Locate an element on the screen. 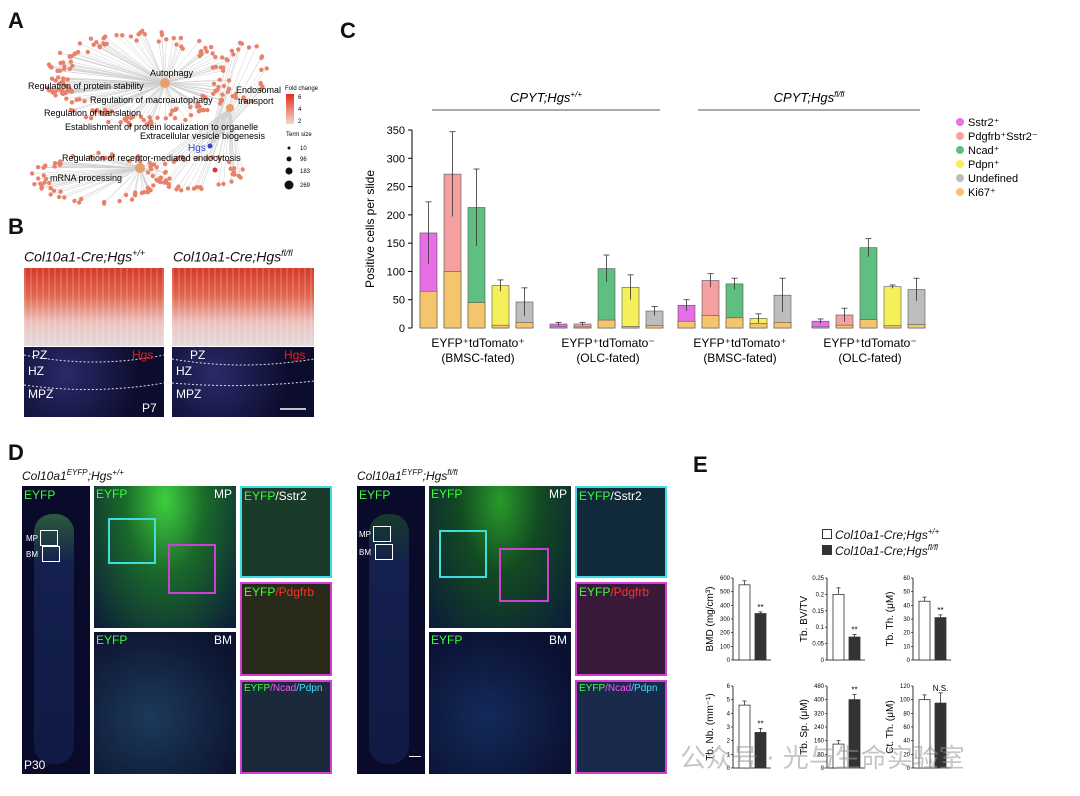  sstr2-image-ko: EYFP/Sstr2 is located at coordinates (621, 532).